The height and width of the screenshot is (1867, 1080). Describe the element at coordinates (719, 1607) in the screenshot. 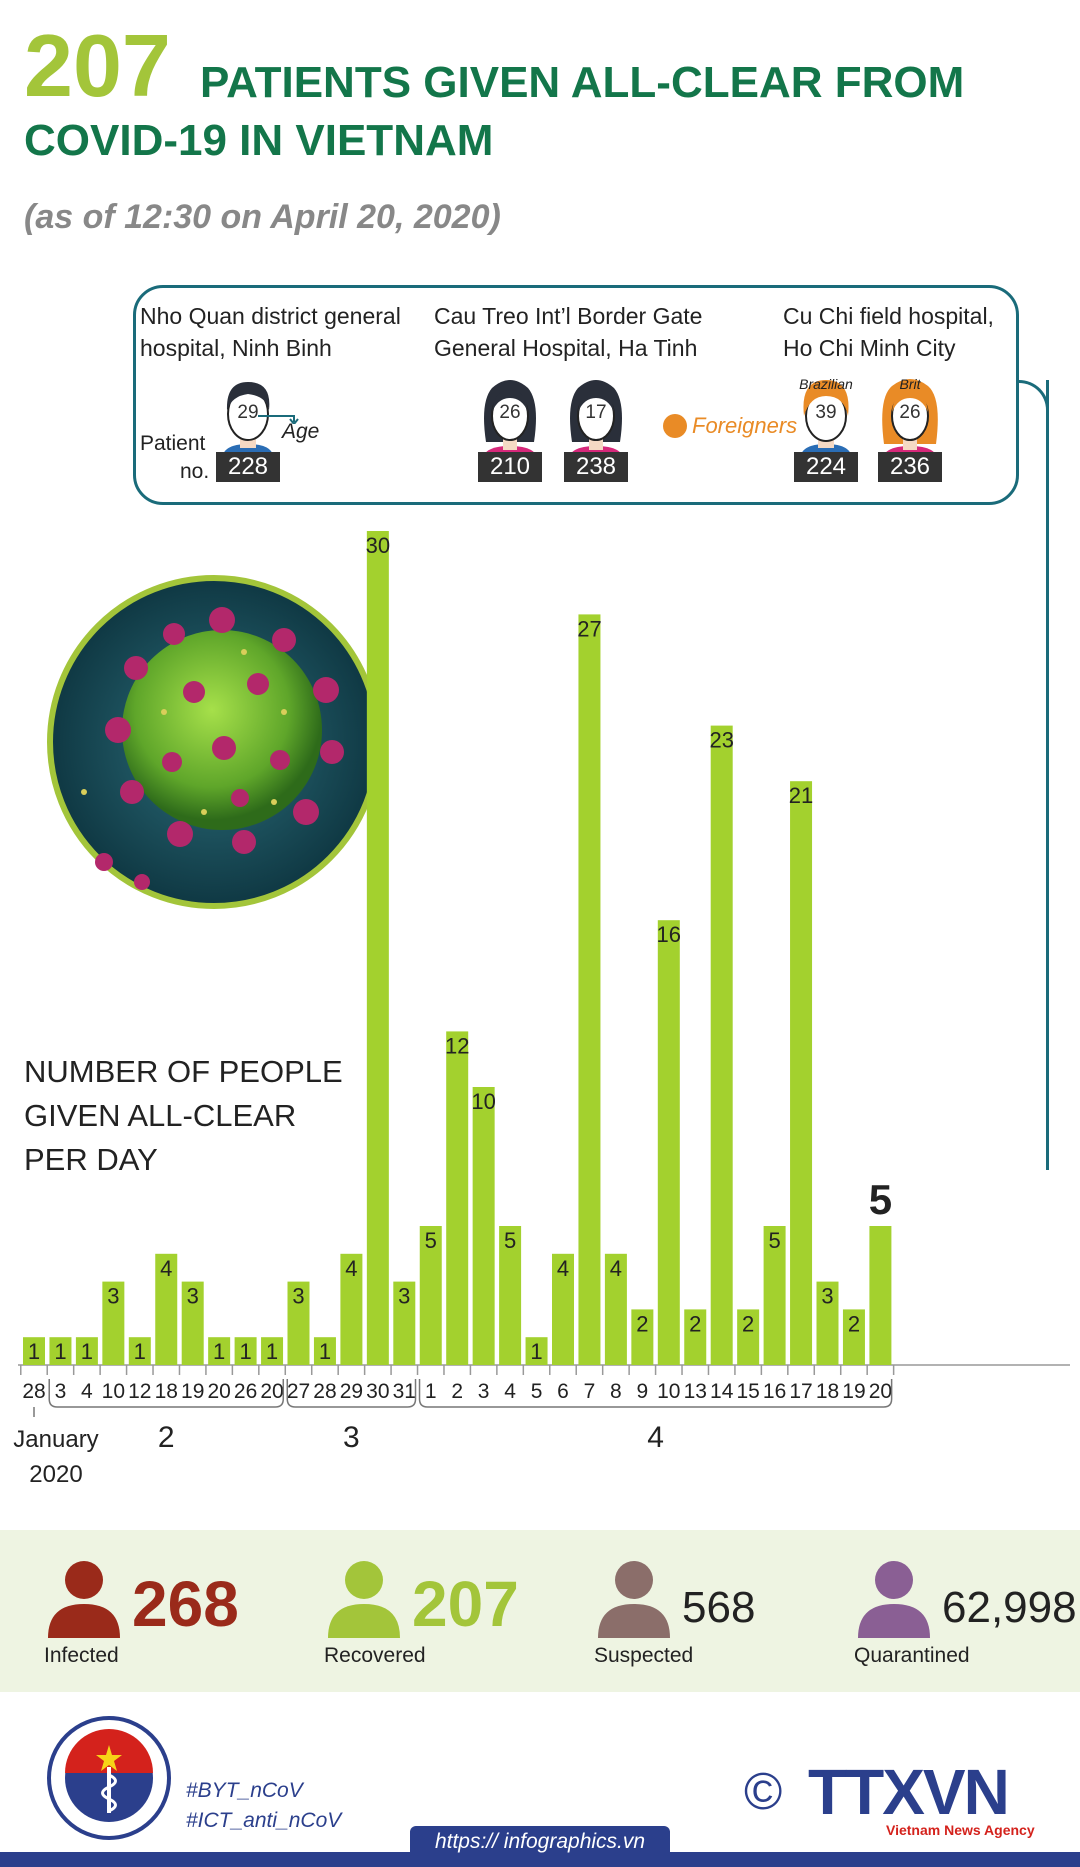

I see `stat-value: 568` at that location.